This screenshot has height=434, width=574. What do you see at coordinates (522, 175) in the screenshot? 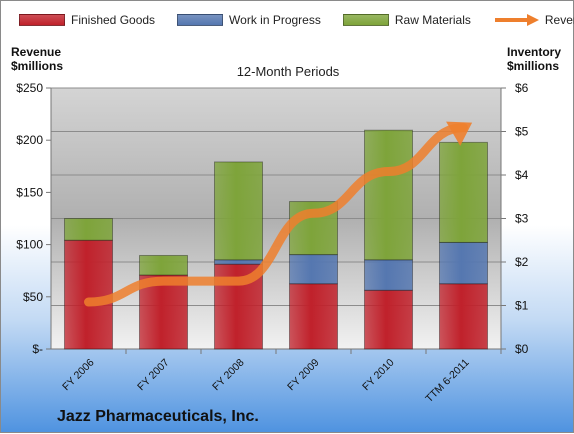
I see `right-tick-label: $4` at bounding box center [522, 175].